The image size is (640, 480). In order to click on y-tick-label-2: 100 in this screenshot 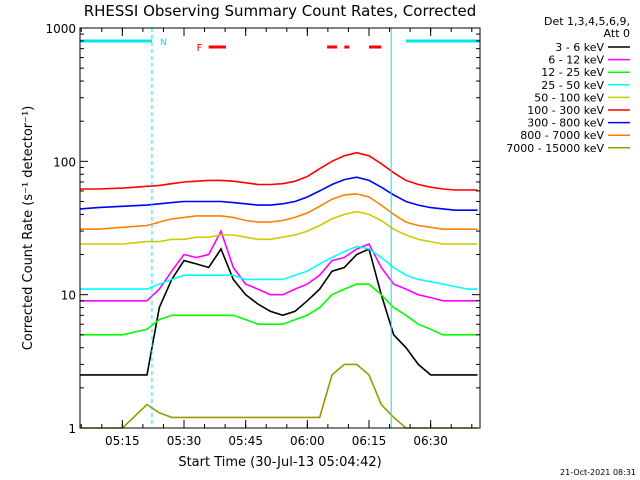, I will do `click(64, 162)`.